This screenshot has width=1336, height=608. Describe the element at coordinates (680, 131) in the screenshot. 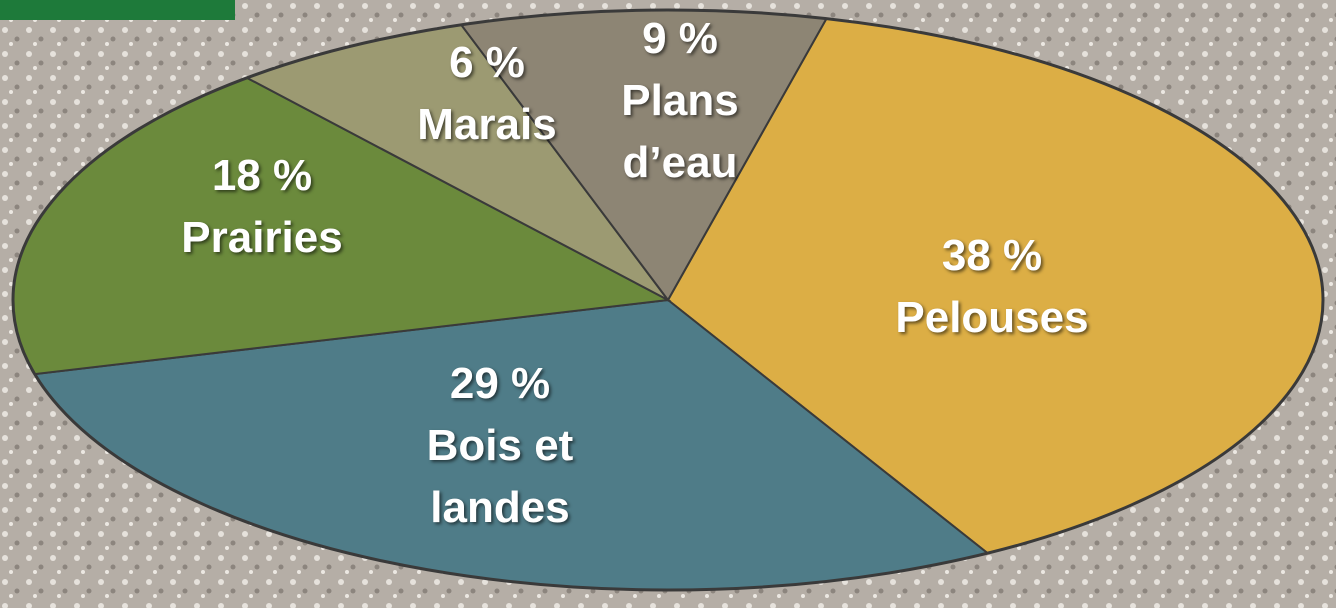

I see `category-label: Plans d’eau` at that location.